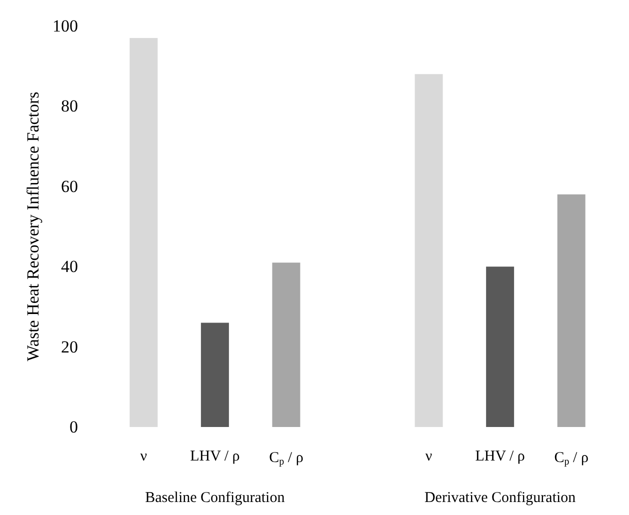 This screenshot has height=515, width=629. I want to click on y-tick-label: 20, so click(69, 346).